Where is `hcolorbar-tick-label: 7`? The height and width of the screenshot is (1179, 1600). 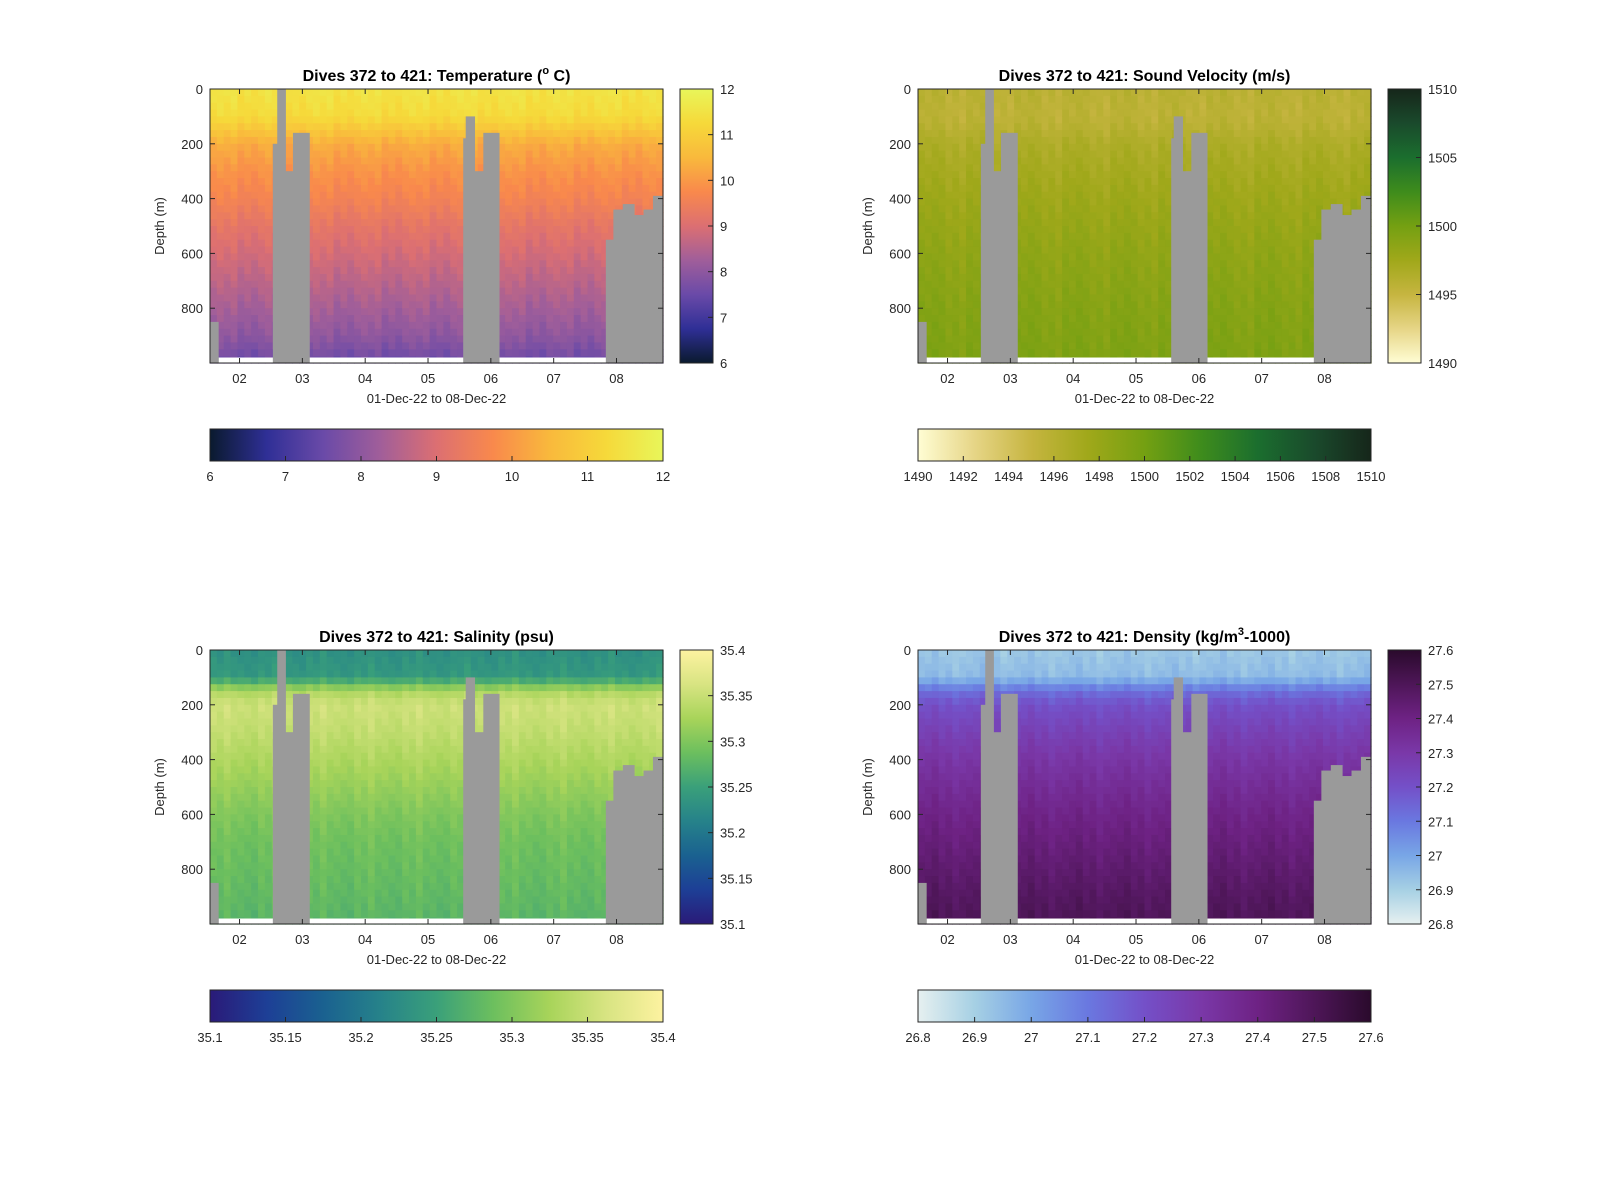 hcolorbar-tick-label: 7 is located at coordinates (285, 476).